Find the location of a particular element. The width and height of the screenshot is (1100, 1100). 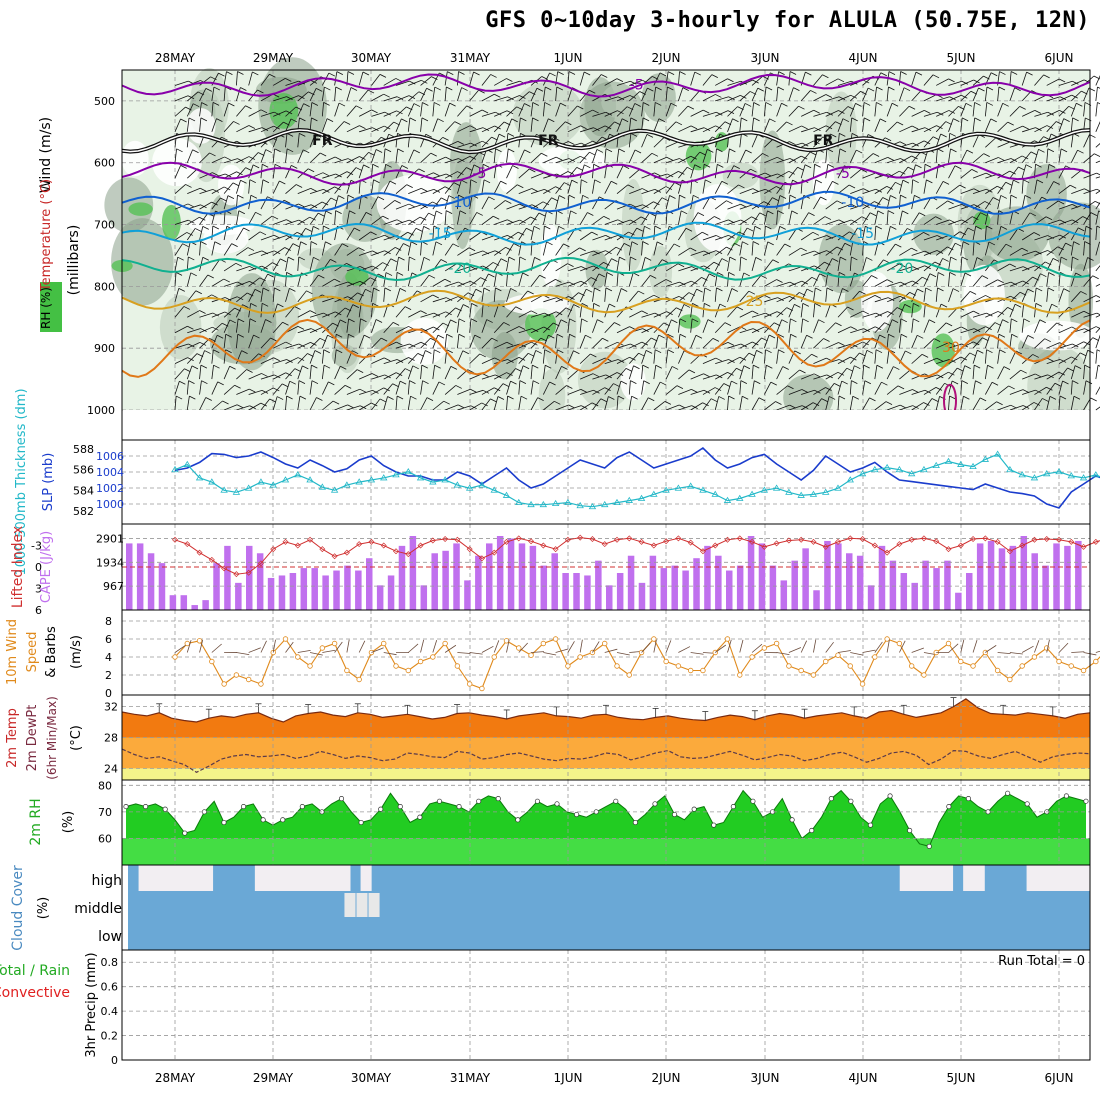

temp-label-line3: (6hr Min/Max) is located at coordinates (52, 738).